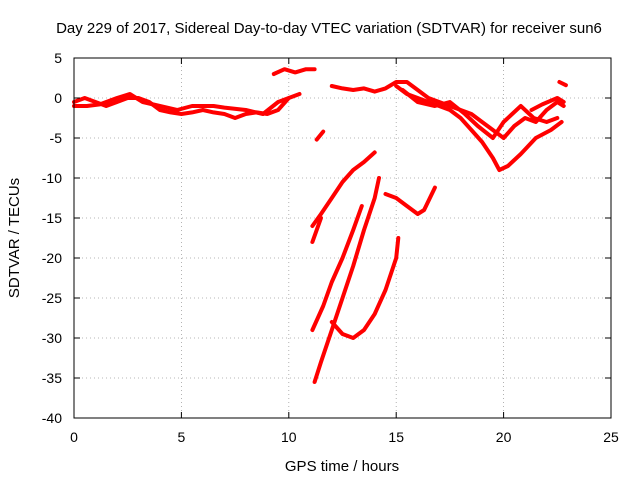 The width and height of the screenshot is (640, 480). What do you see at coordinates (52, 258) in the screenshot?
I see `y-tick-label: -20` at bounding box center [52, 258].